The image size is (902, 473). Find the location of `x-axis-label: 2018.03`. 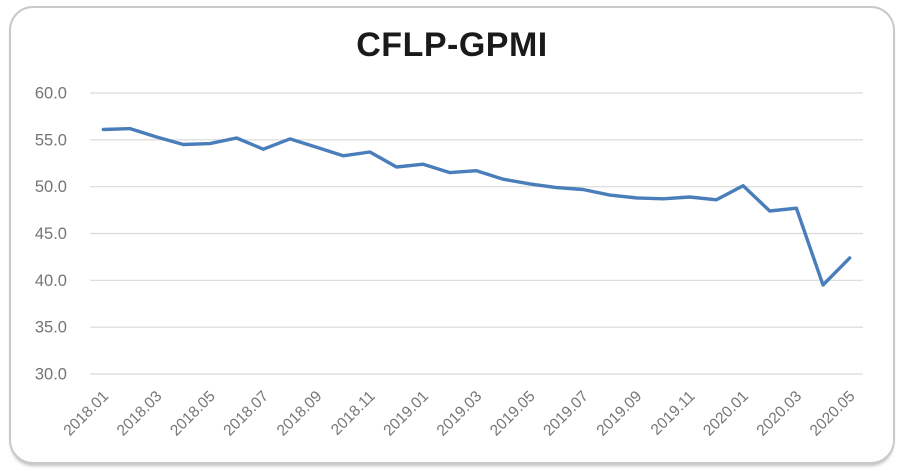

x-axis-label: 2018.03 is located at coordinates (140, 414).